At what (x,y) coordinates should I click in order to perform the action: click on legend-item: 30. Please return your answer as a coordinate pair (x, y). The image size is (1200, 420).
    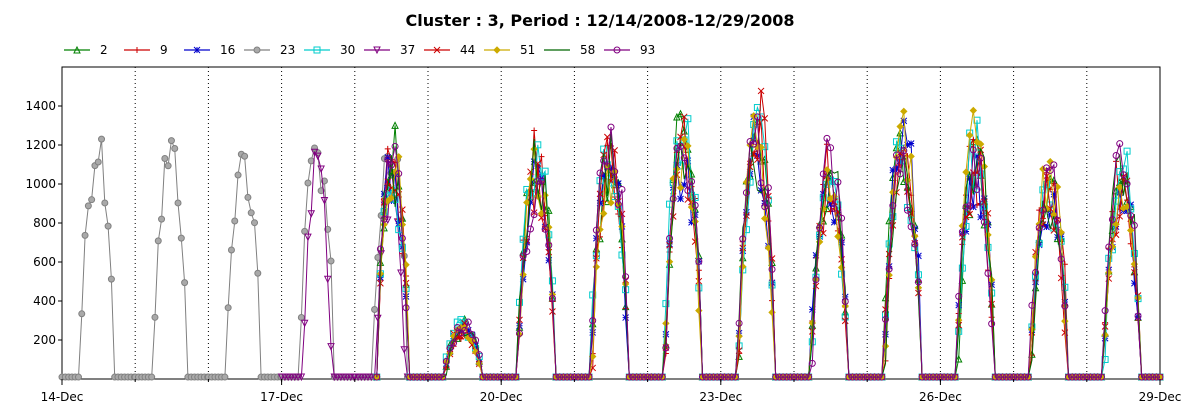
    Looking at the image, I should click on (329, 50).